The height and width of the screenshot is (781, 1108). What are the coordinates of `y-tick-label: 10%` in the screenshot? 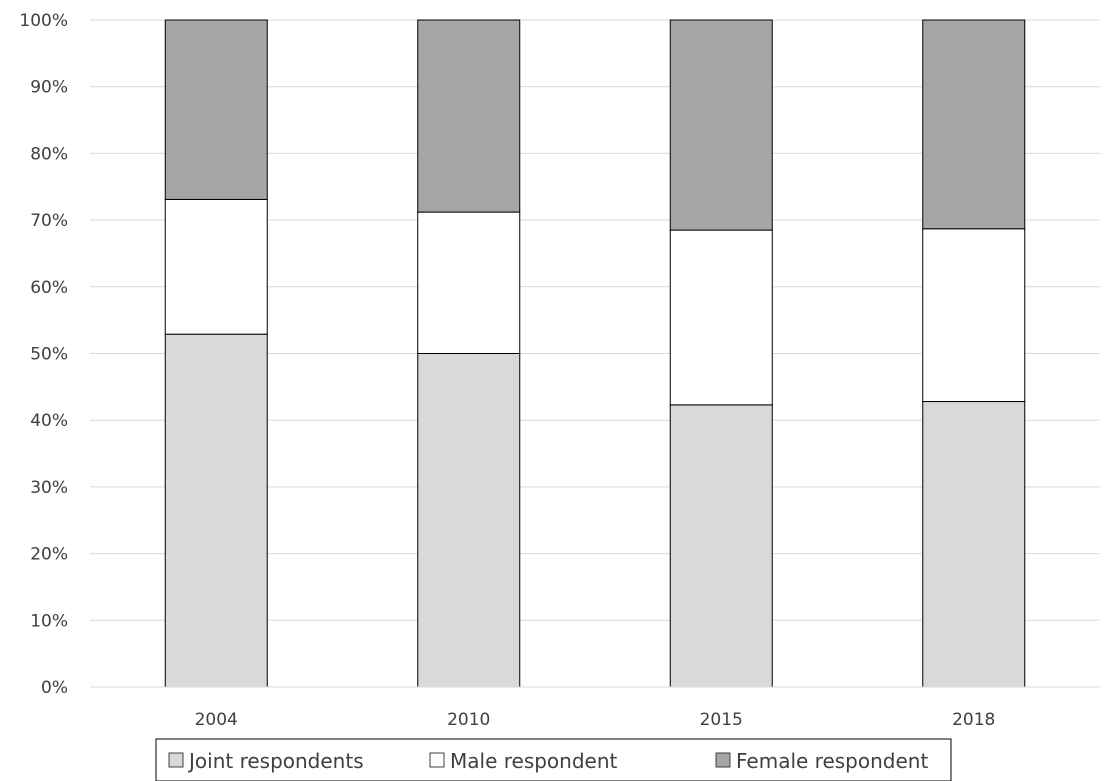 It's located at (49, 621).